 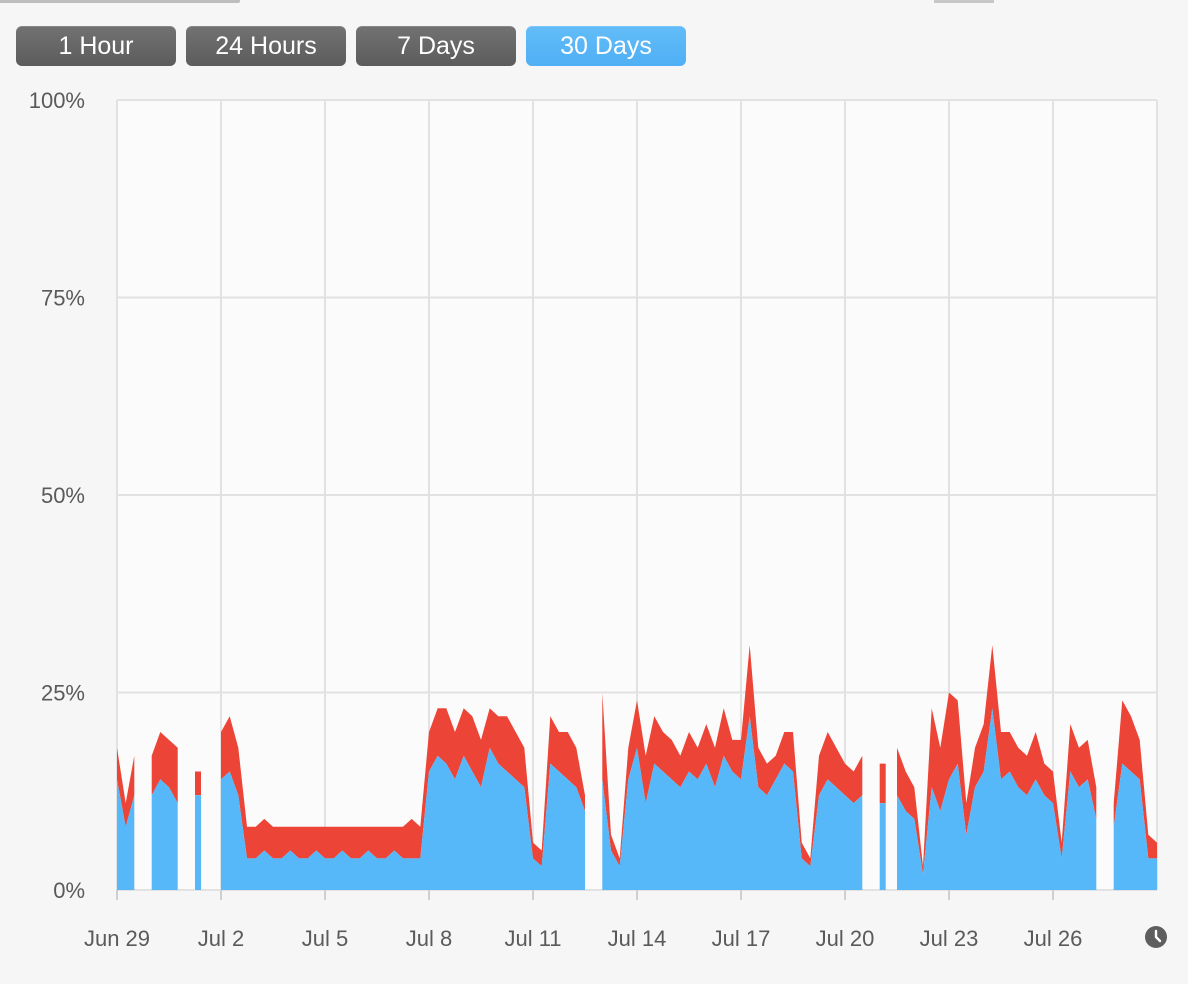 What do you see at coordinates (741, 938) in the screenshot?
I see `x-tick-label: Jul 17` at bounding box center [741, 938].